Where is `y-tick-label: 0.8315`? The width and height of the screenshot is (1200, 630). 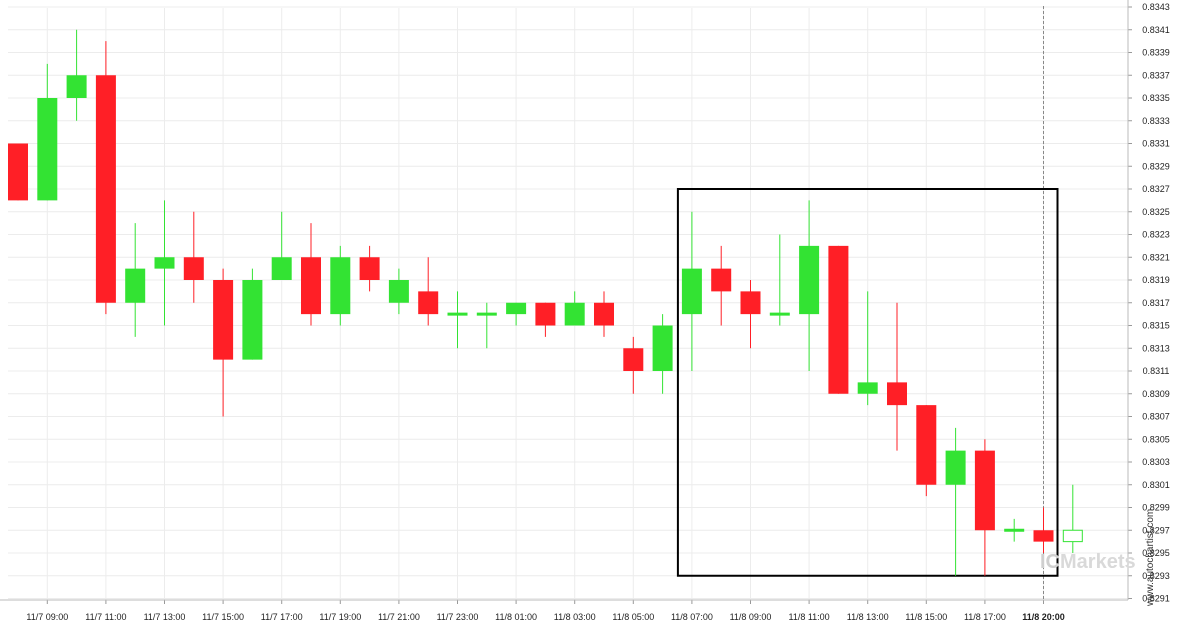
y-tick-label: 0.8315 is located at coordinates (1156, 326).